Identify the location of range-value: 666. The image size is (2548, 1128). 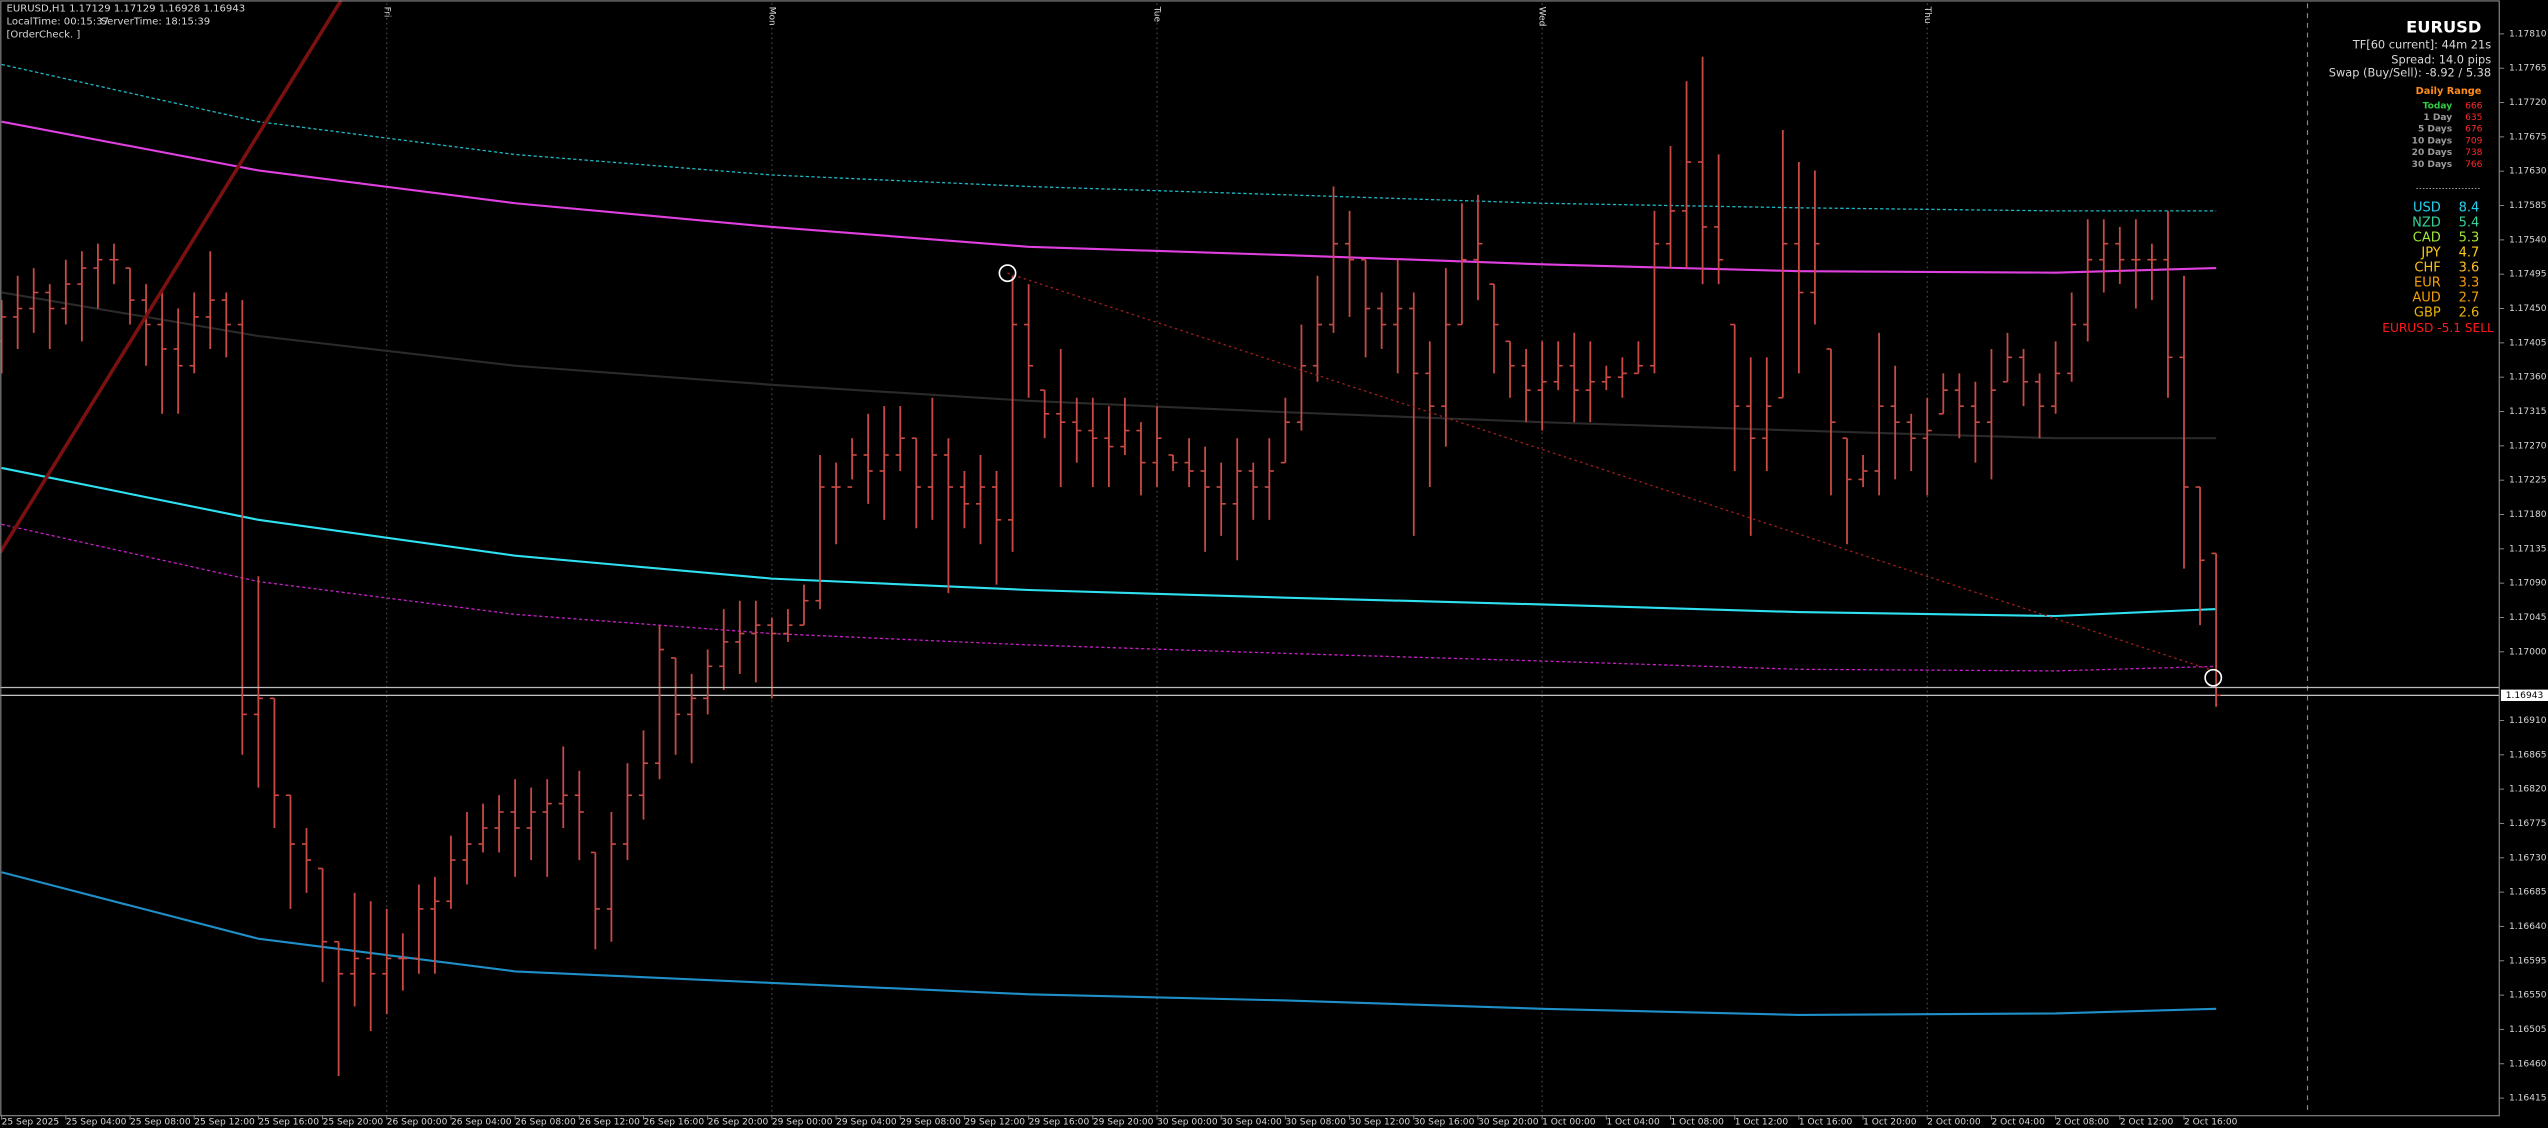
(2474, 106).